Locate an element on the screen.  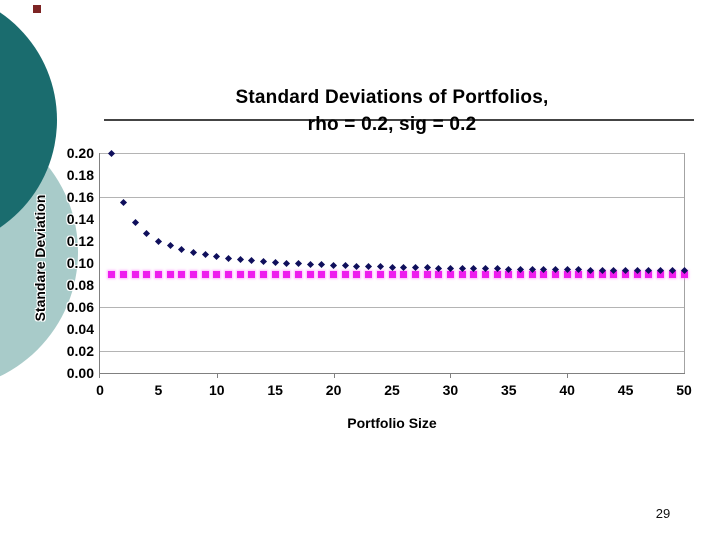
y-tick-label: 0.08 is located at coordinates (80, 285).